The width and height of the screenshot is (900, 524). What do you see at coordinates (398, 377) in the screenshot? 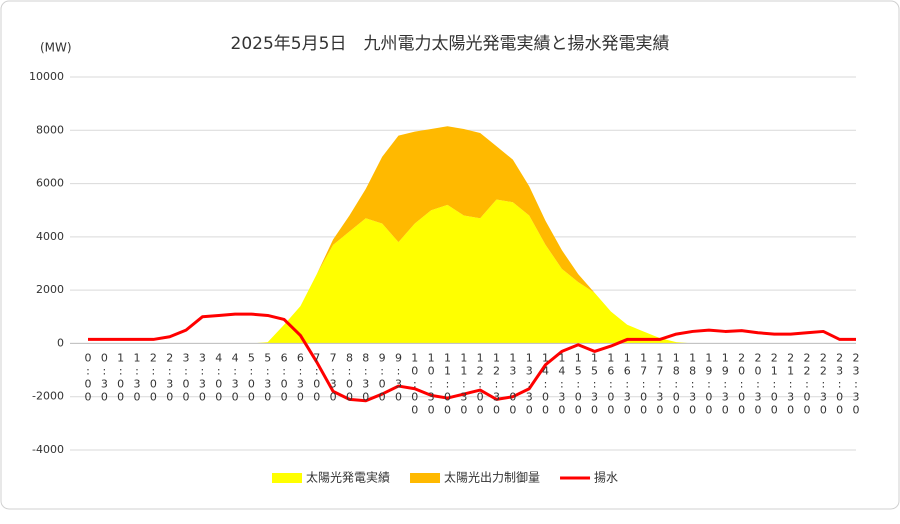
I see `x-tick-label: 9:30` at bounding box center [398, 377].